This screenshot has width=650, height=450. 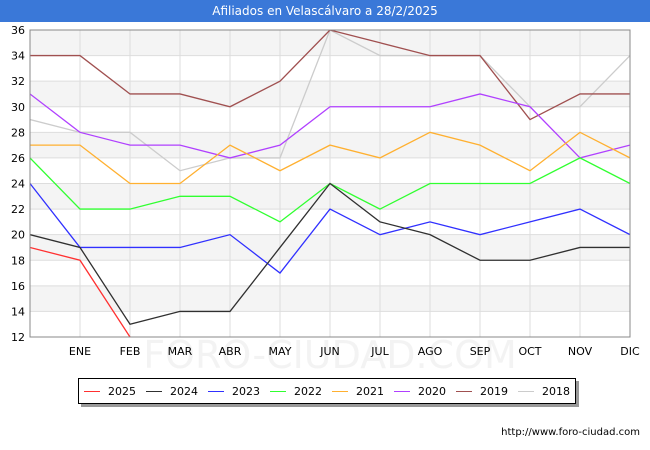 What do you see at coordinates (18, 286) in the screenshot?
I see `y-tick-label: 16` at bounding box center [18, 286].